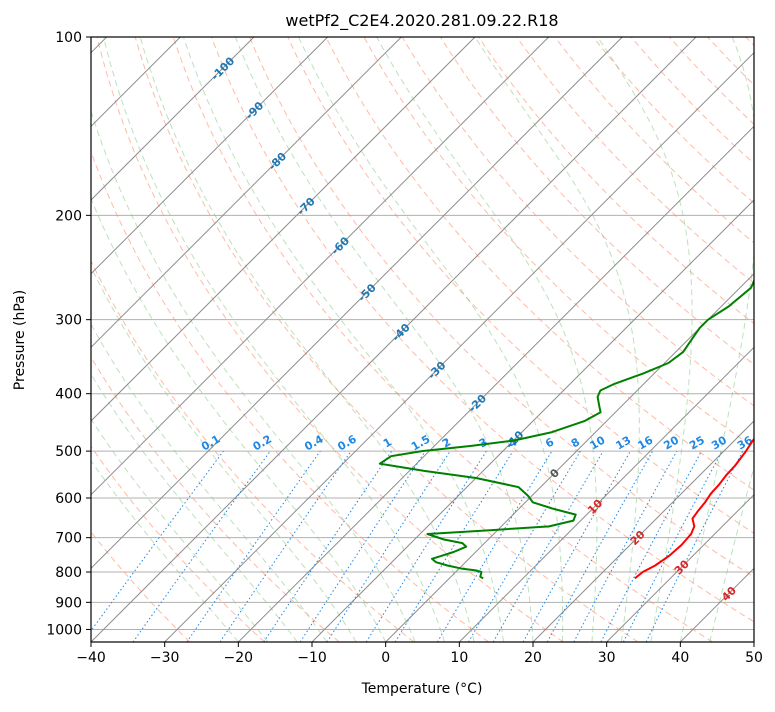  Describe the element at coordinates (312, 658) in the screenshot. I see `x-tick-label: −10` at that location.